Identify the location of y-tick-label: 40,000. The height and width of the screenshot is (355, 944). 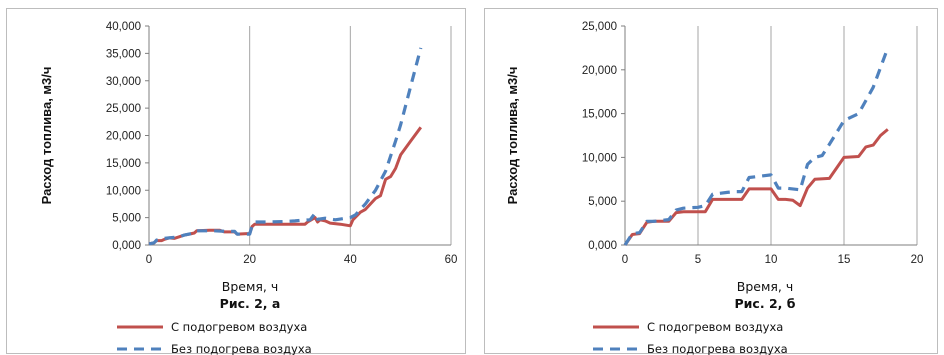
(123, 27).